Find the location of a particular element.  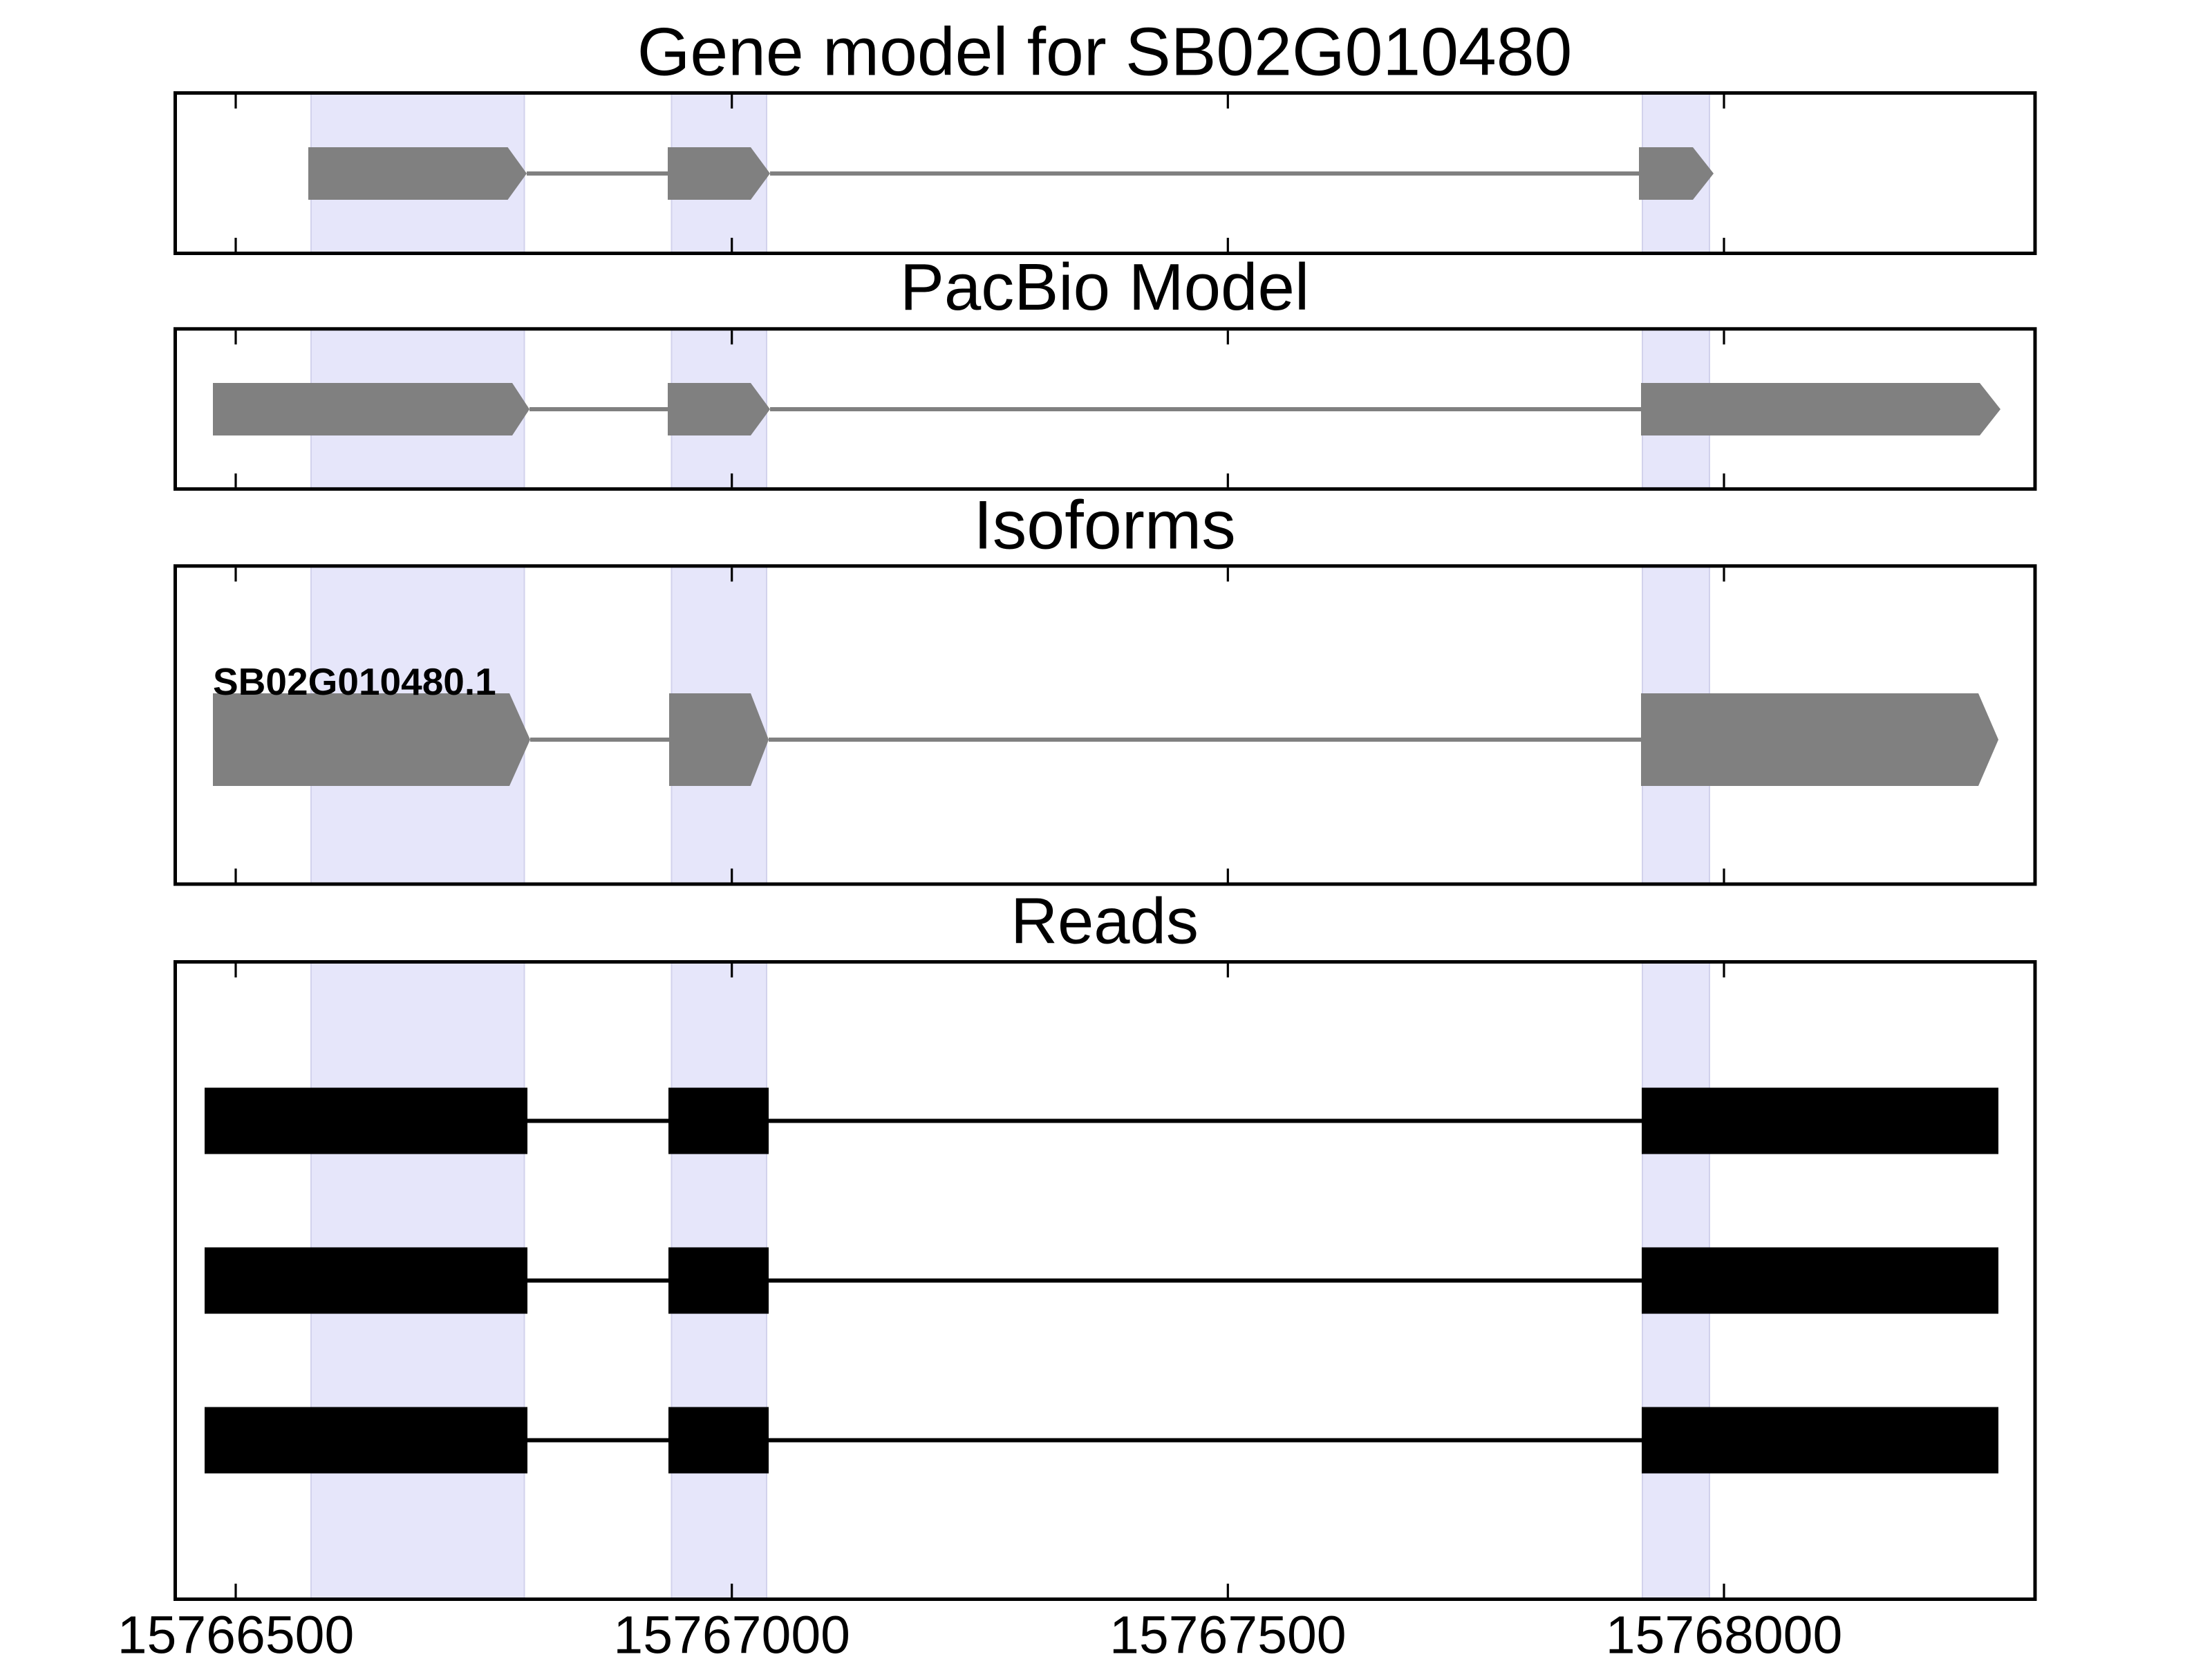

svg-text: 15766500 is located at coordinates (236, 1633).